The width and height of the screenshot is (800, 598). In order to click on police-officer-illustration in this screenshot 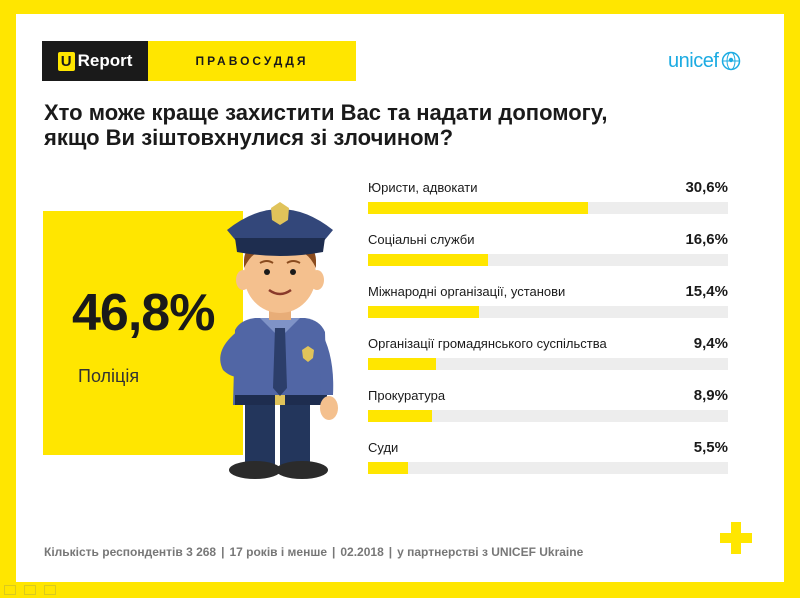, I will do `click(279, 340)`.